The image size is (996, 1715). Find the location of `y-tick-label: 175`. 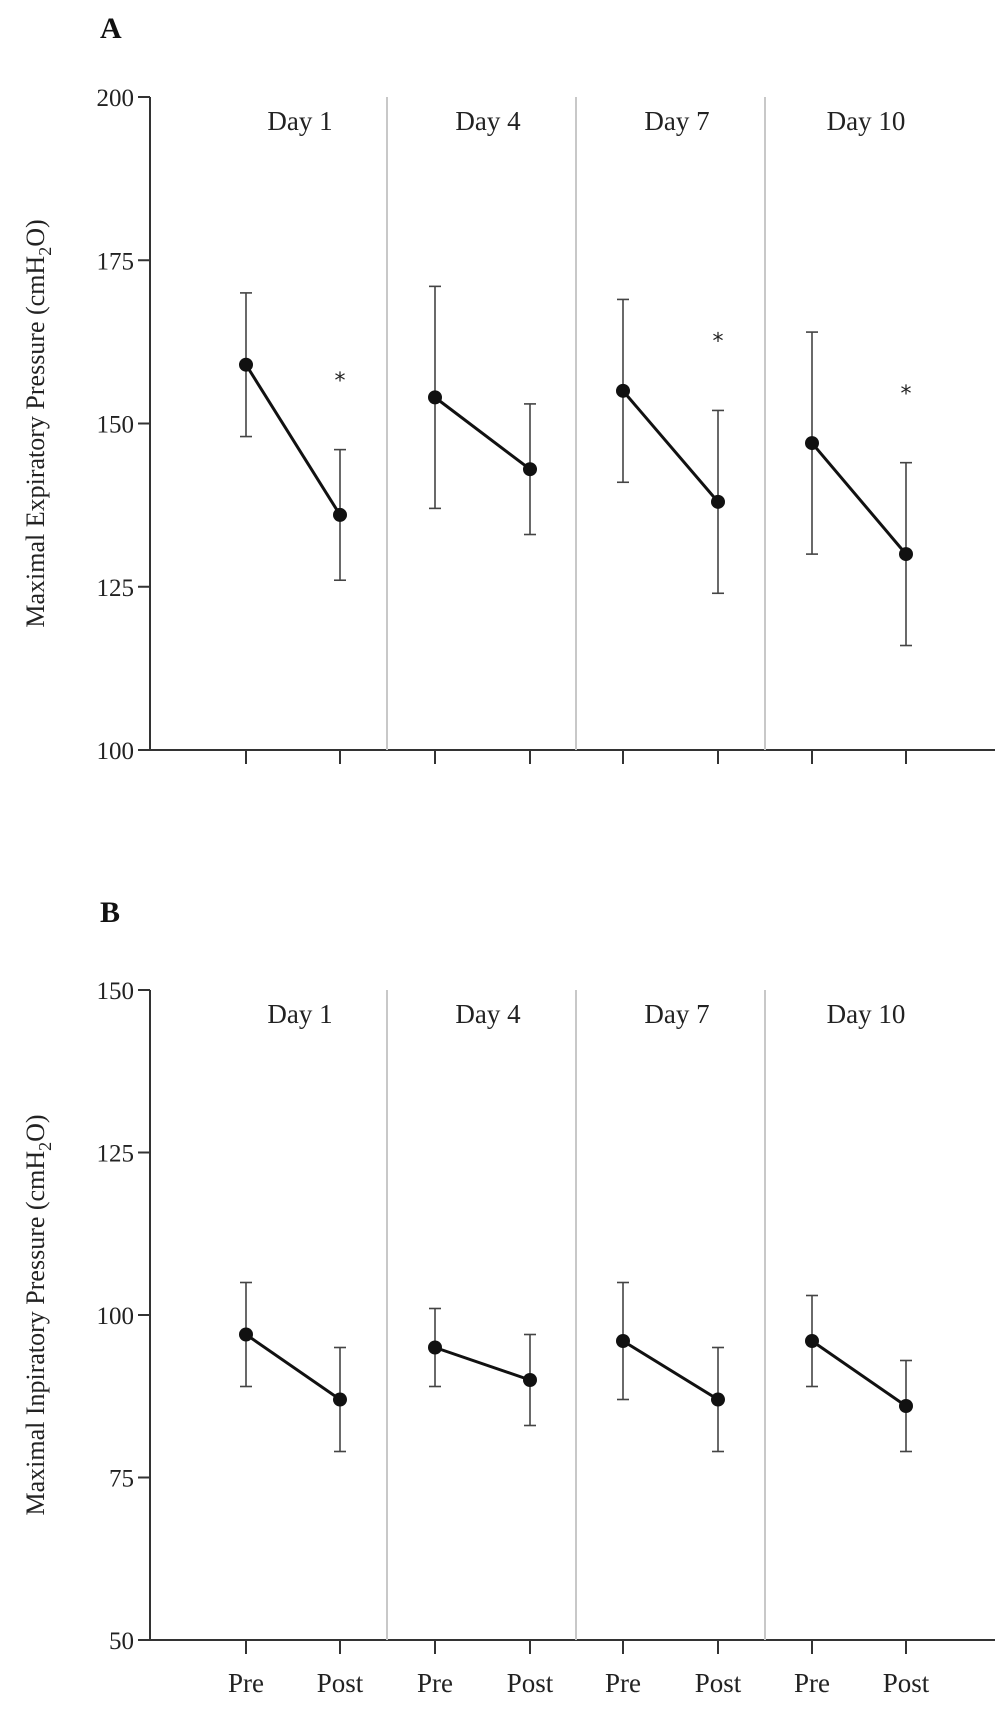

y-tick-label: 175 is located at coordinates (116, 261).